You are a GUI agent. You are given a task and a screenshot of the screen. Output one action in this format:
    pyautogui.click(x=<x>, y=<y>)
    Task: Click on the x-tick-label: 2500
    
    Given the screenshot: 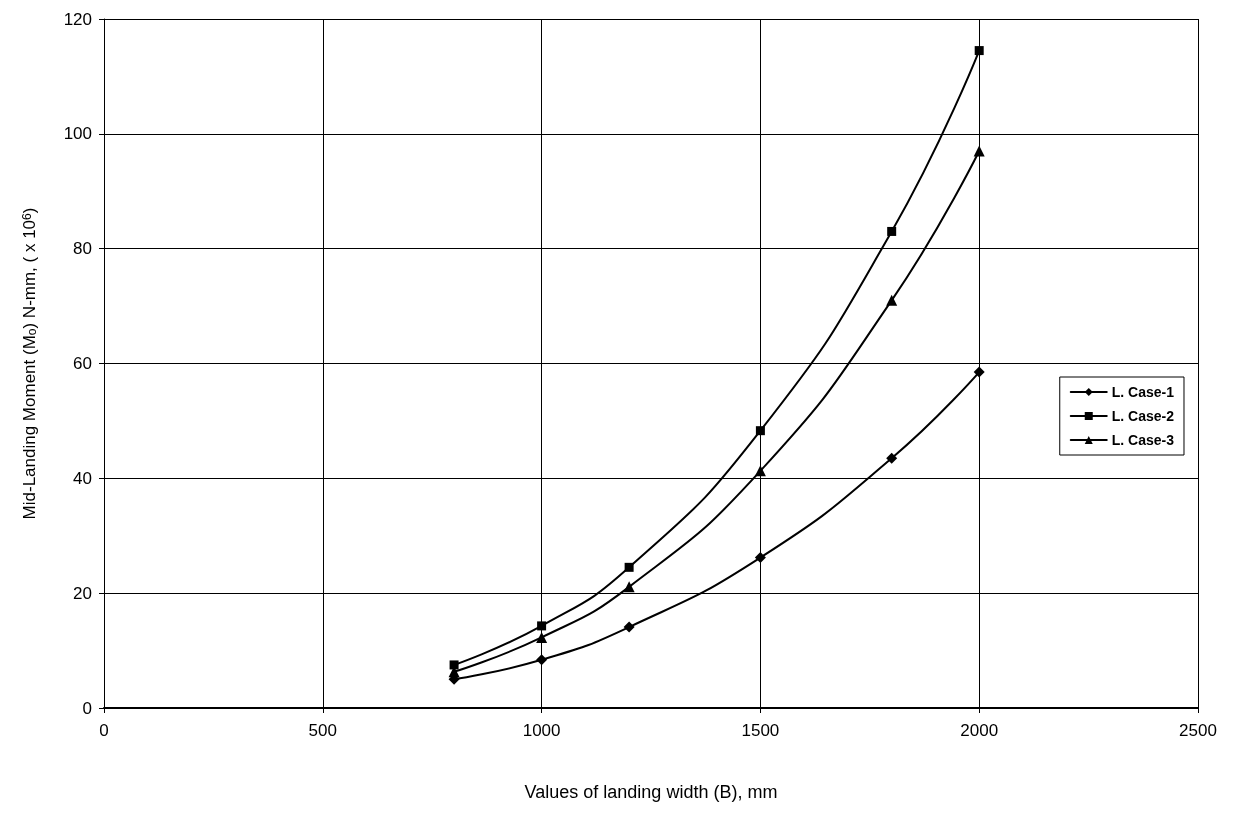 What is the action you would take?
    pyautogui.click(x=1198, y=730)
    